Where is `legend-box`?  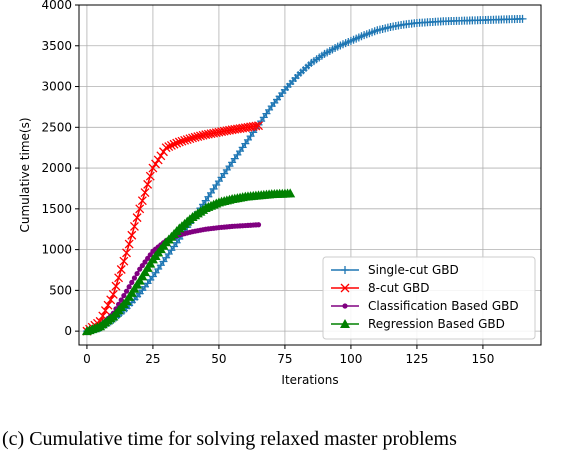
legend-box is located at coordinates (429, 298).